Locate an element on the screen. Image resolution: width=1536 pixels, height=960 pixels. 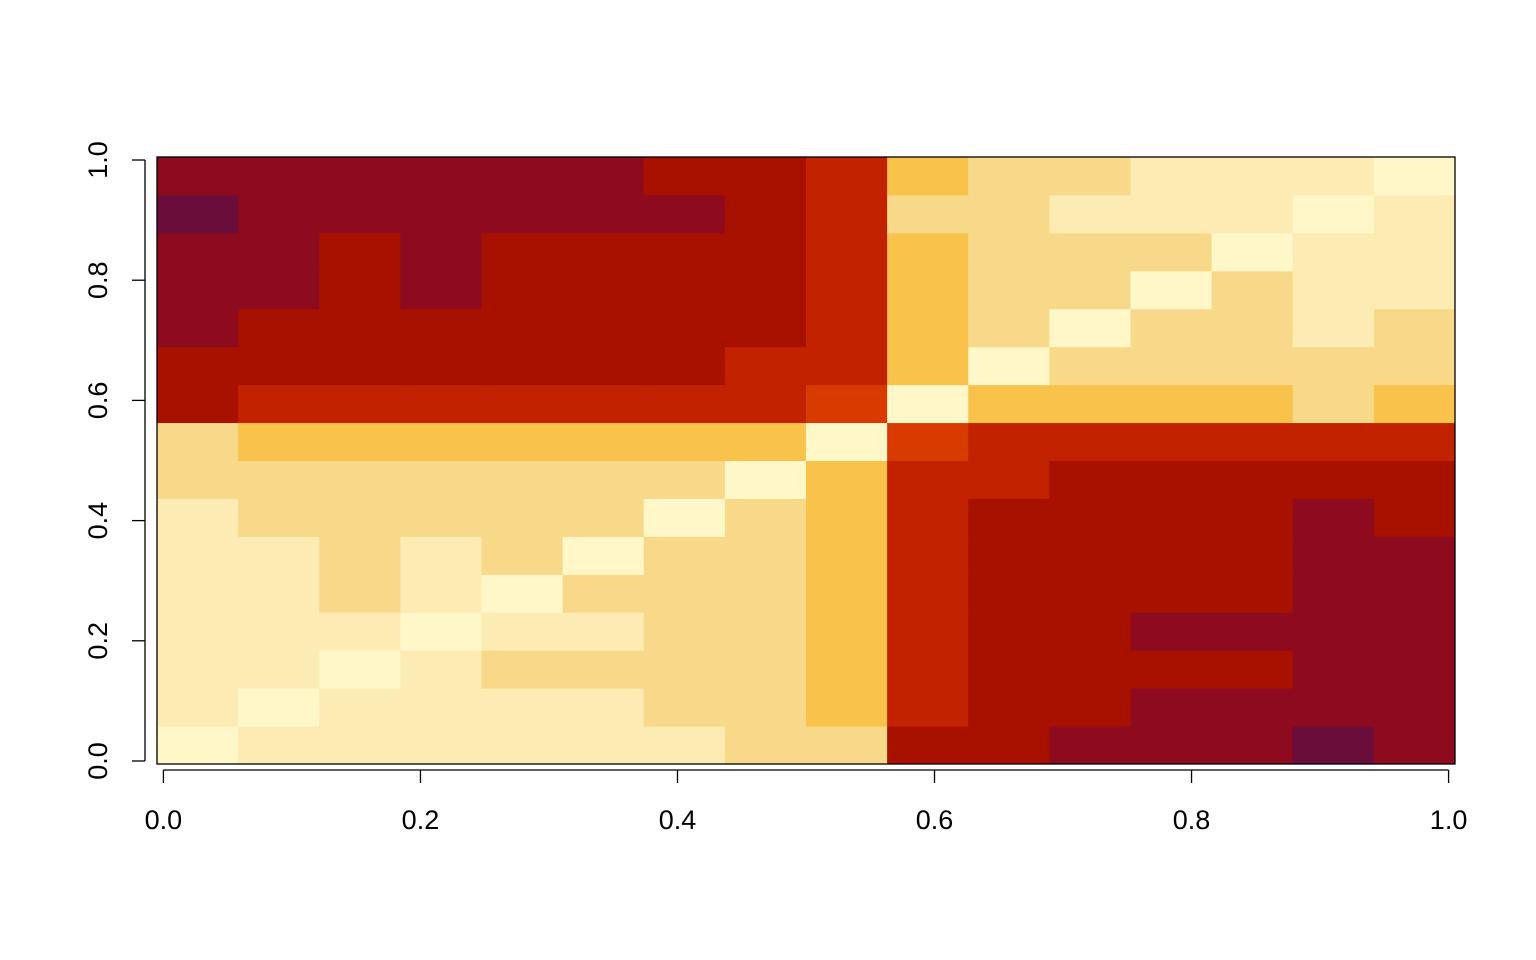
x-tick-label: 0.8 is located at coordinates (1192, 820).